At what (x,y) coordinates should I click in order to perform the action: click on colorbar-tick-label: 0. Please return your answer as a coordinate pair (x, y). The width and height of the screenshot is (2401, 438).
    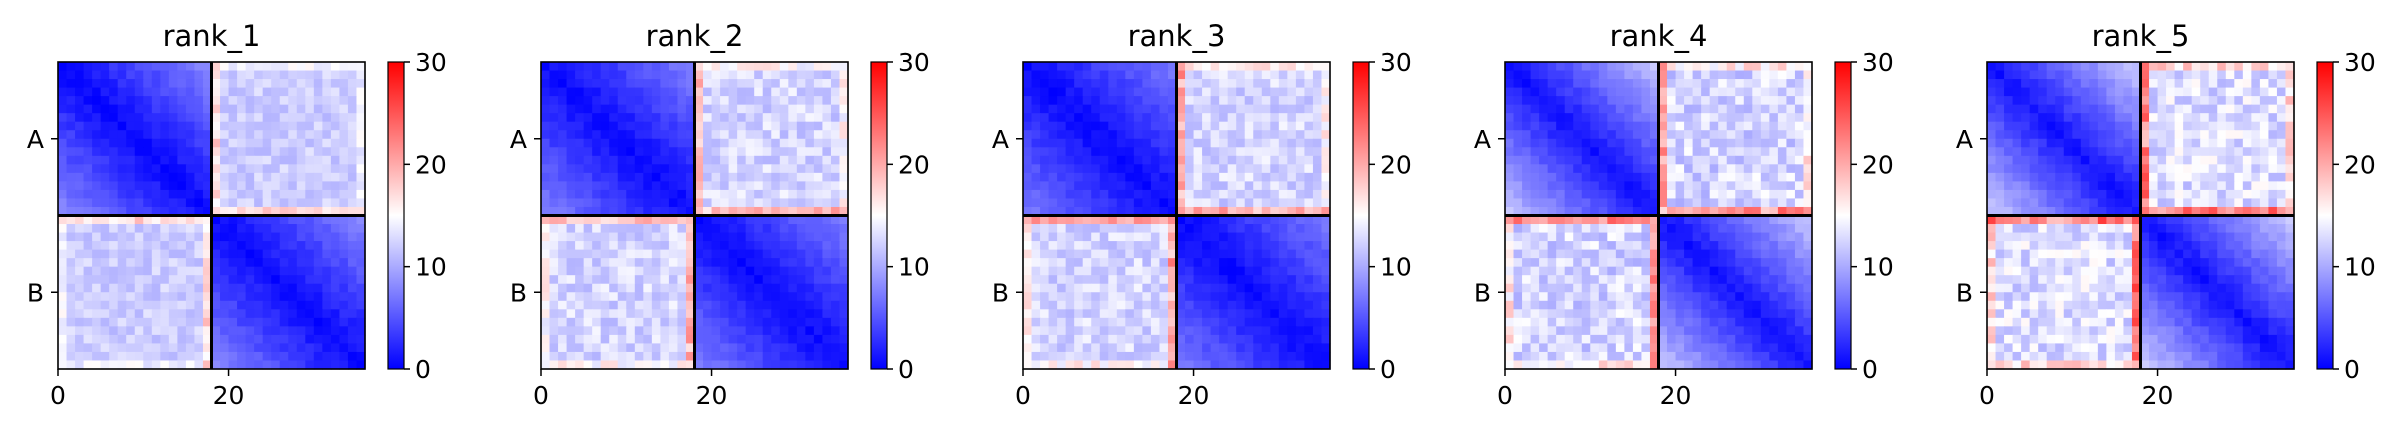
    Looking at the image, I should click on (1388, 369).